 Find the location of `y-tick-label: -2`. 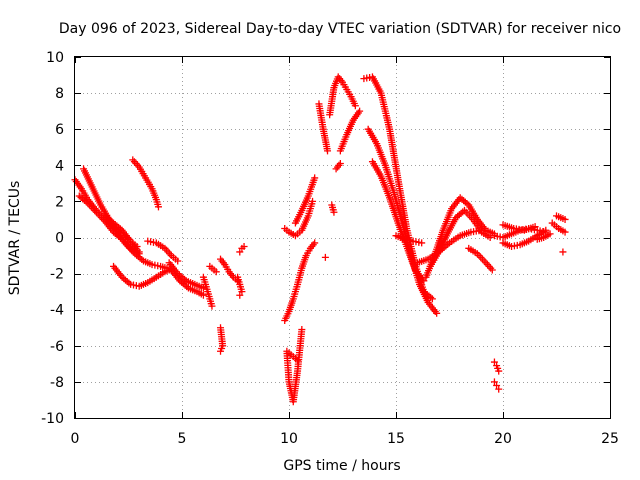

y-tick-label: -2 is located at coordinates (57, 275).